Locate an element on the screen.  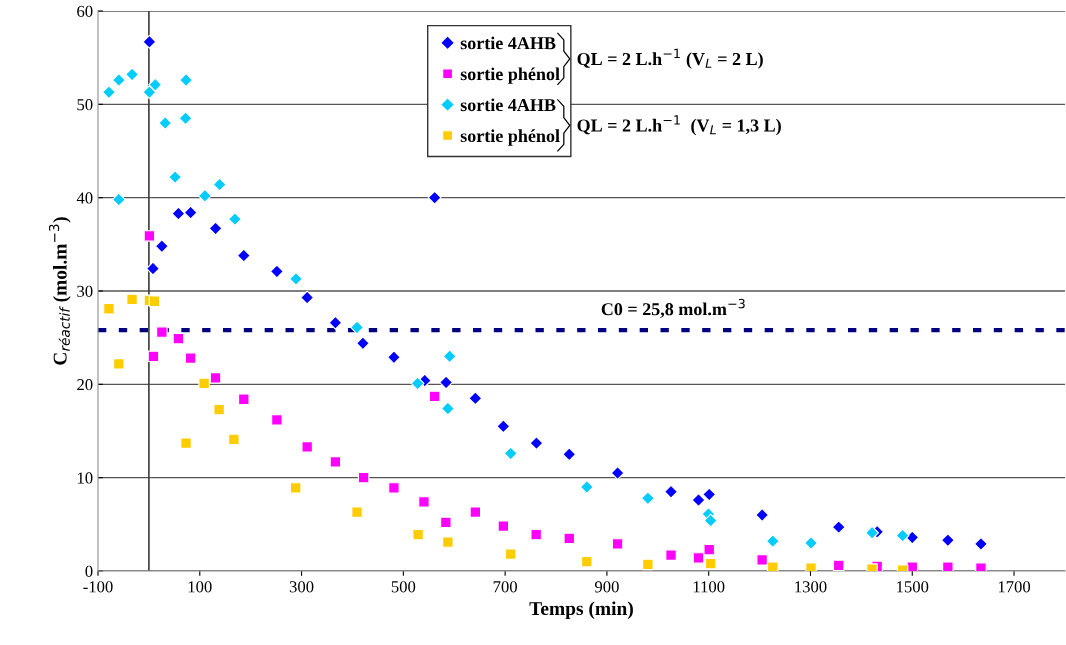
y-tick-label: 50 is located at coordinates (85, 105).